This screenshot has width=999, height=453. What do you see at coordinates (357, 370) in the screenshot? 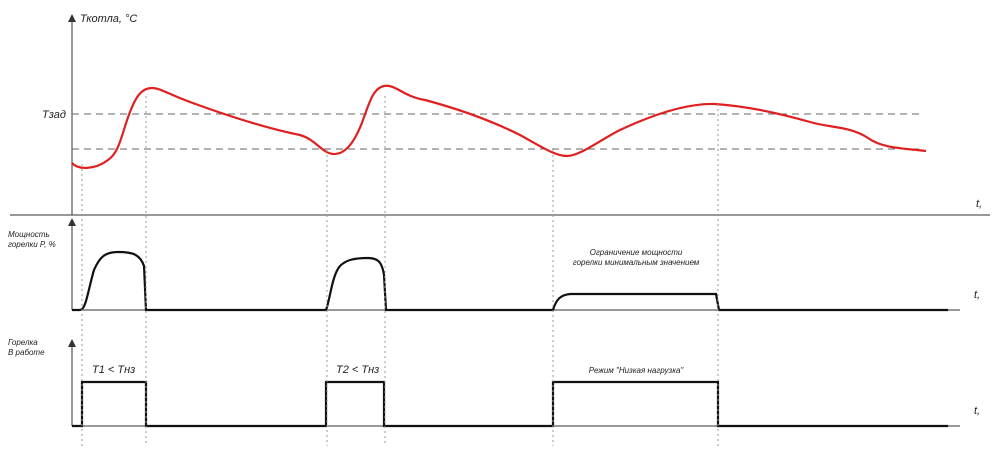
I see `interval-2-label: T2 < Tнз` at bounding box center [357, 370].